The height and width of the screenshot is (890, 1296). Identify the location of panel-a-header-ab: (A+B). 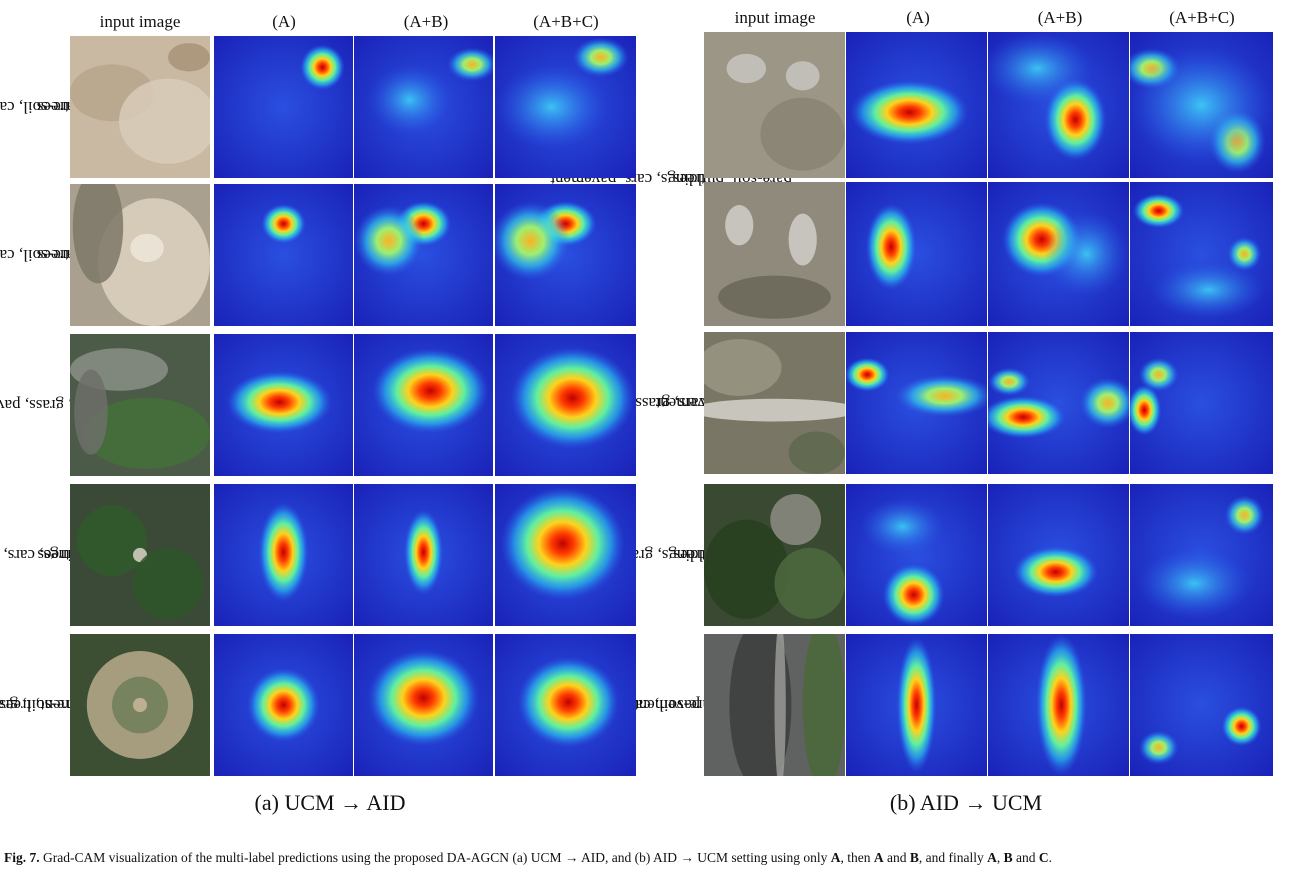
(426, 21).